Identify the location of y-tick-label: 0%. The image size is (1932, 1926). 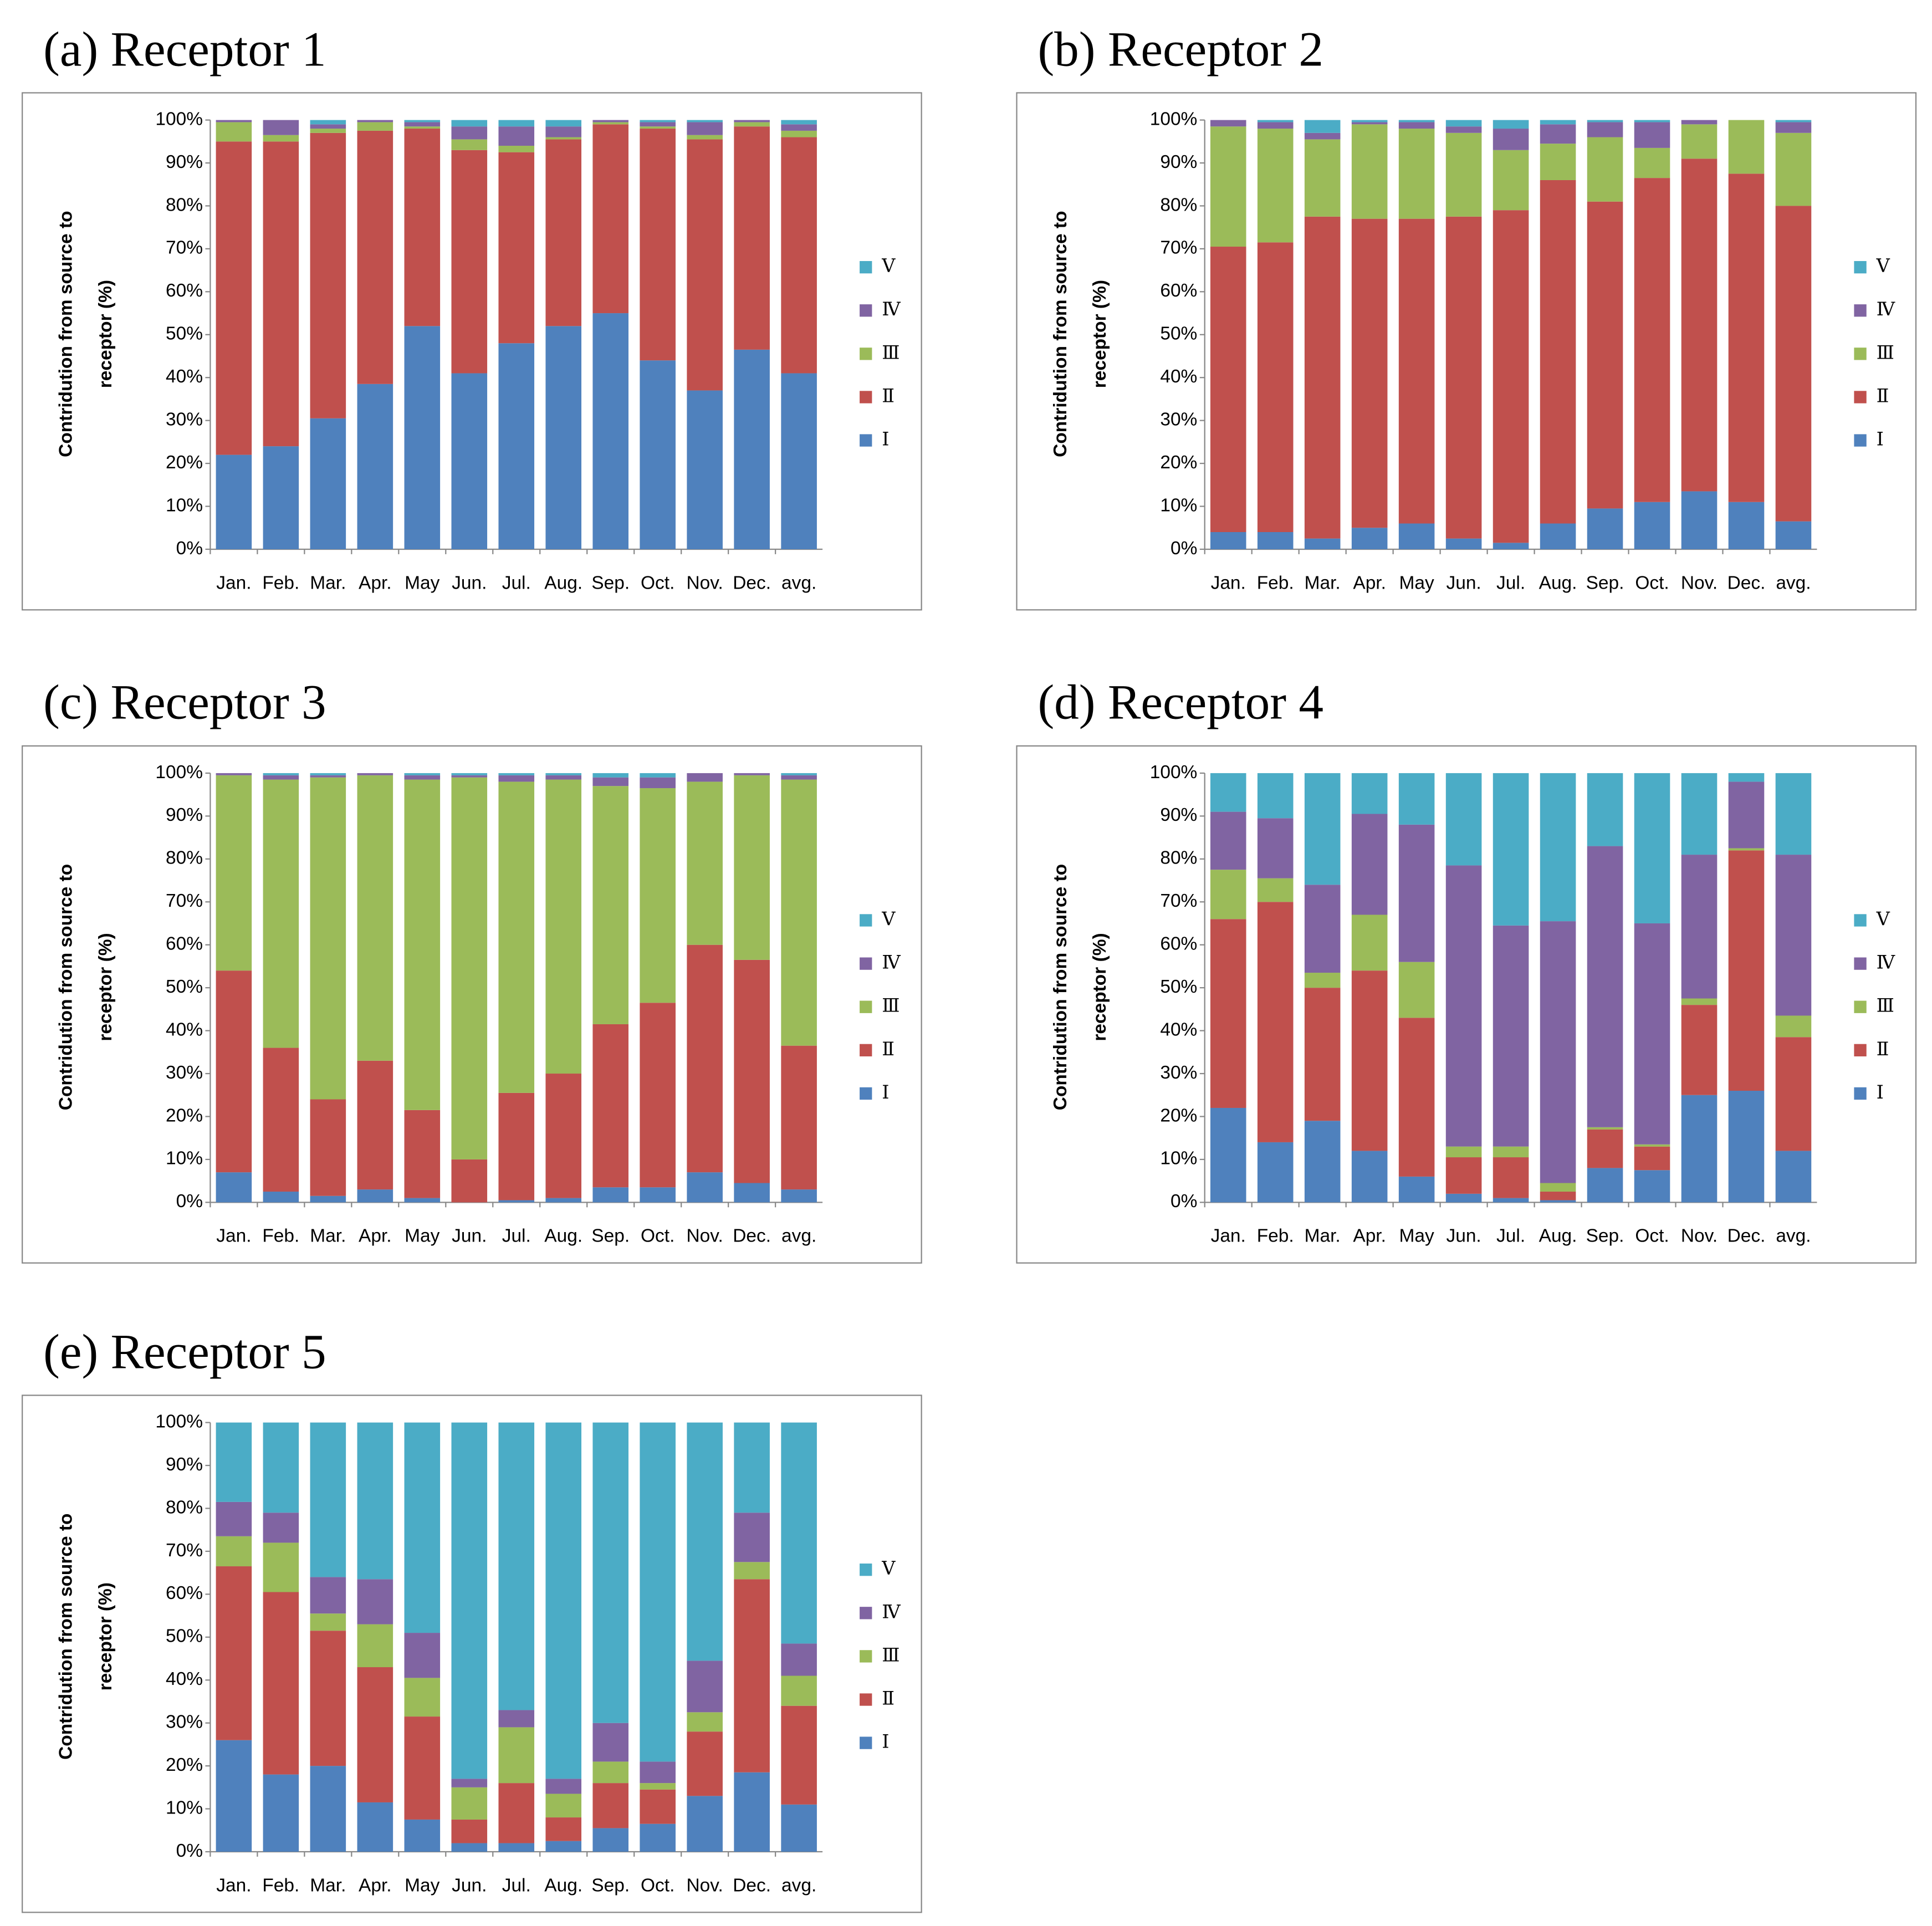
(189, 1851).